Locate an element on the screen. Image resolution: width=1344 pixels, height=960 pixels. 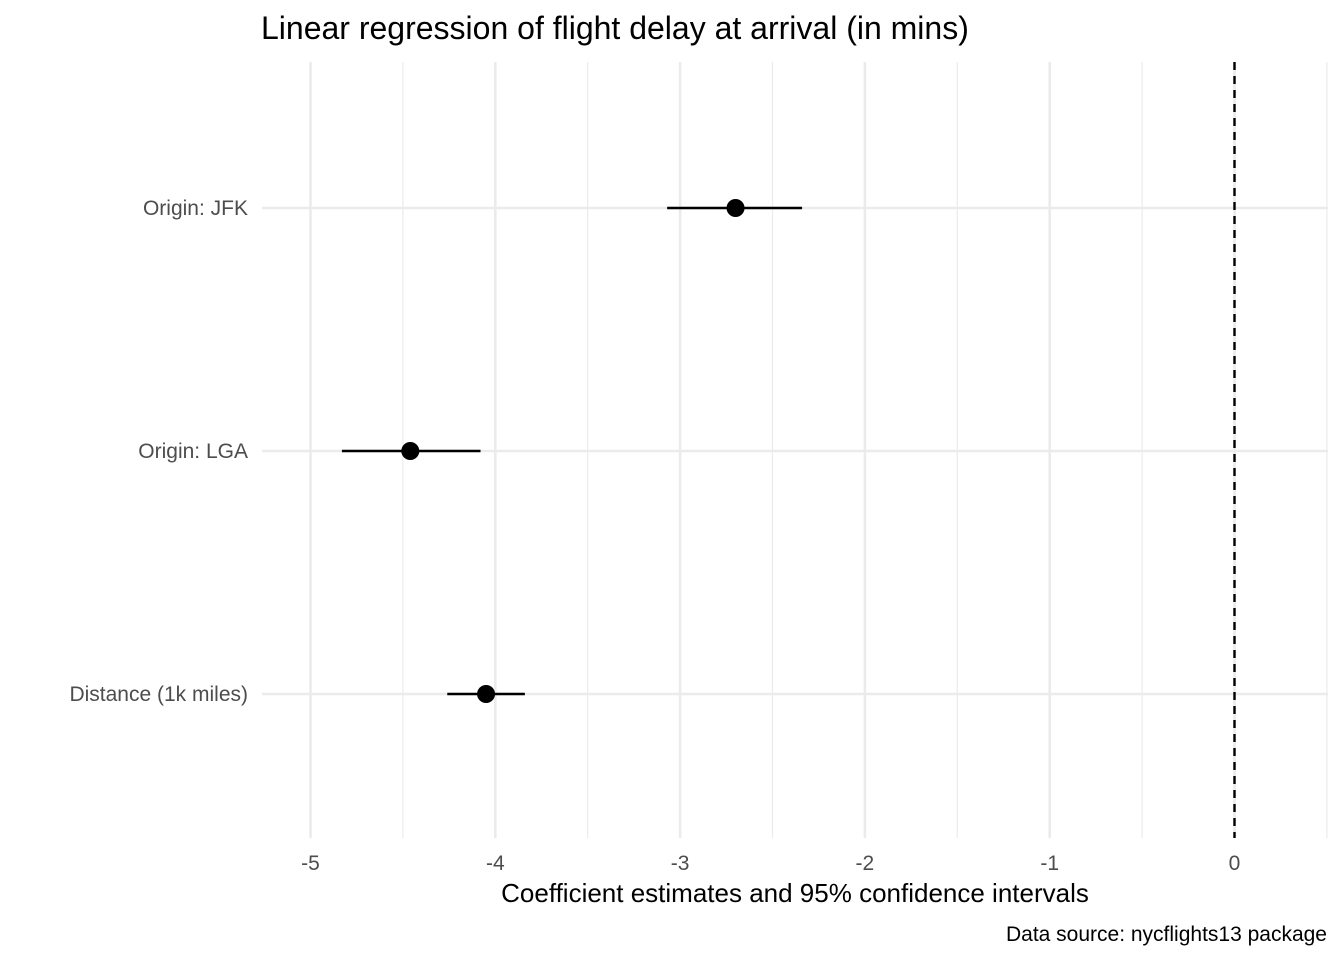
x-tick-label: -4 is located at coordinates (495, 863).